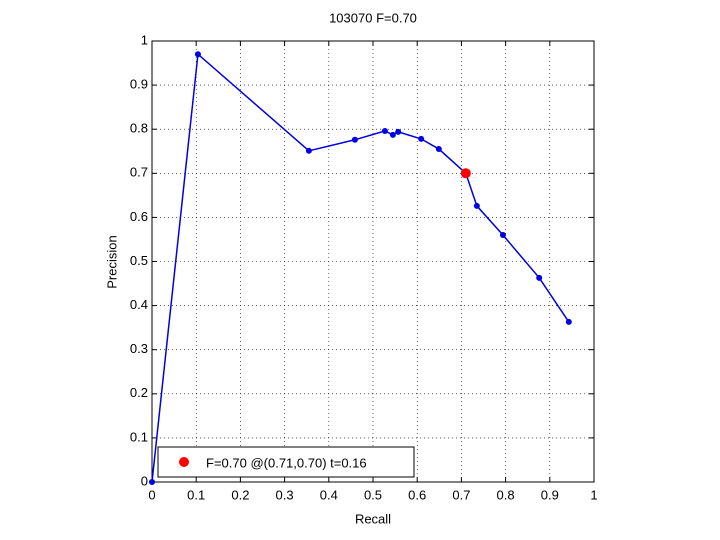 Image resolution: width=720 pixels, height=540 pixels. What do you see at coordinates (465, 173) in the screenshot?
I see `highlight-point` at bounding box center [465, 173].